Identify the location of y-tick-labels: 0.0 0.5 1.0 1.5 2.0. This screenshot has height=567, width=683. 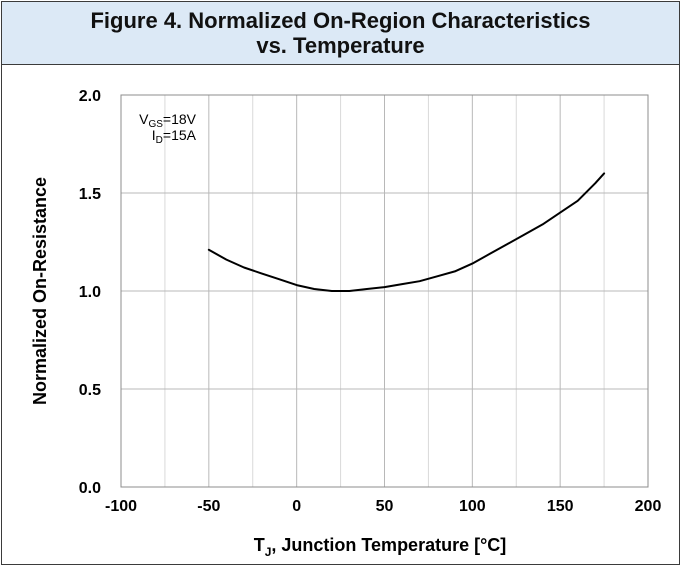
(90, 292).